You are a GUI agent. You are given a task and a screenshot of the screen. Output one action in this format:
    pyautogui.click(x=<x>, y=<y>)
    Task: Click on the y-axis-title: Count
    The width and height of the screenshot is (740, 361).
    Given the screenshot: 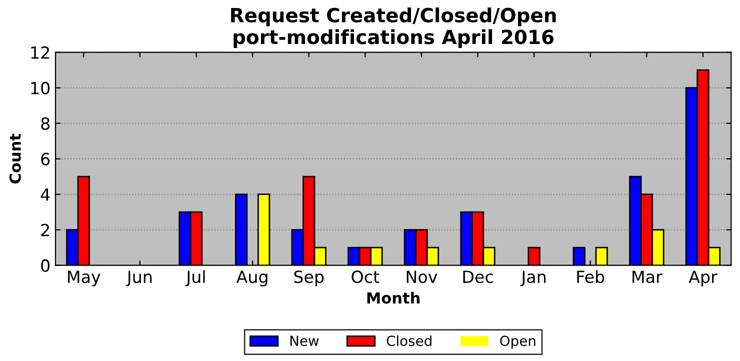 What is the action you would take?
    pyautogui.click(x=15, y=159)
    